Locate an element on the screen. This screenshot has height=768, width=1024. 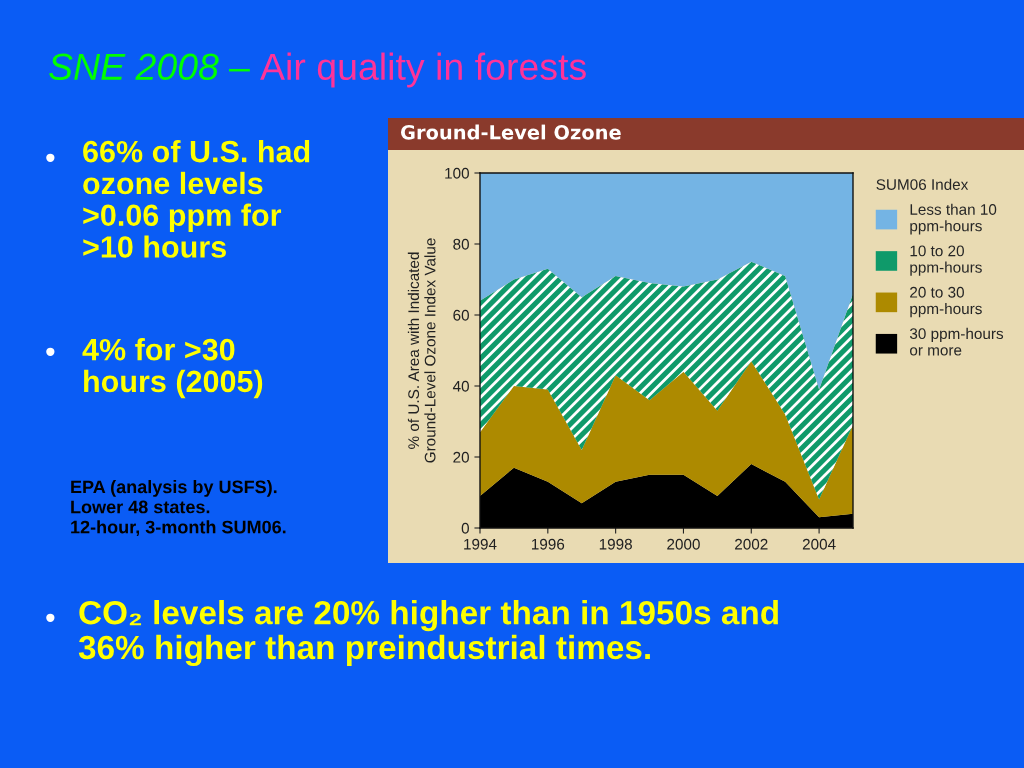
x-tick-label: 2004 is located at coordinates (819, 544).